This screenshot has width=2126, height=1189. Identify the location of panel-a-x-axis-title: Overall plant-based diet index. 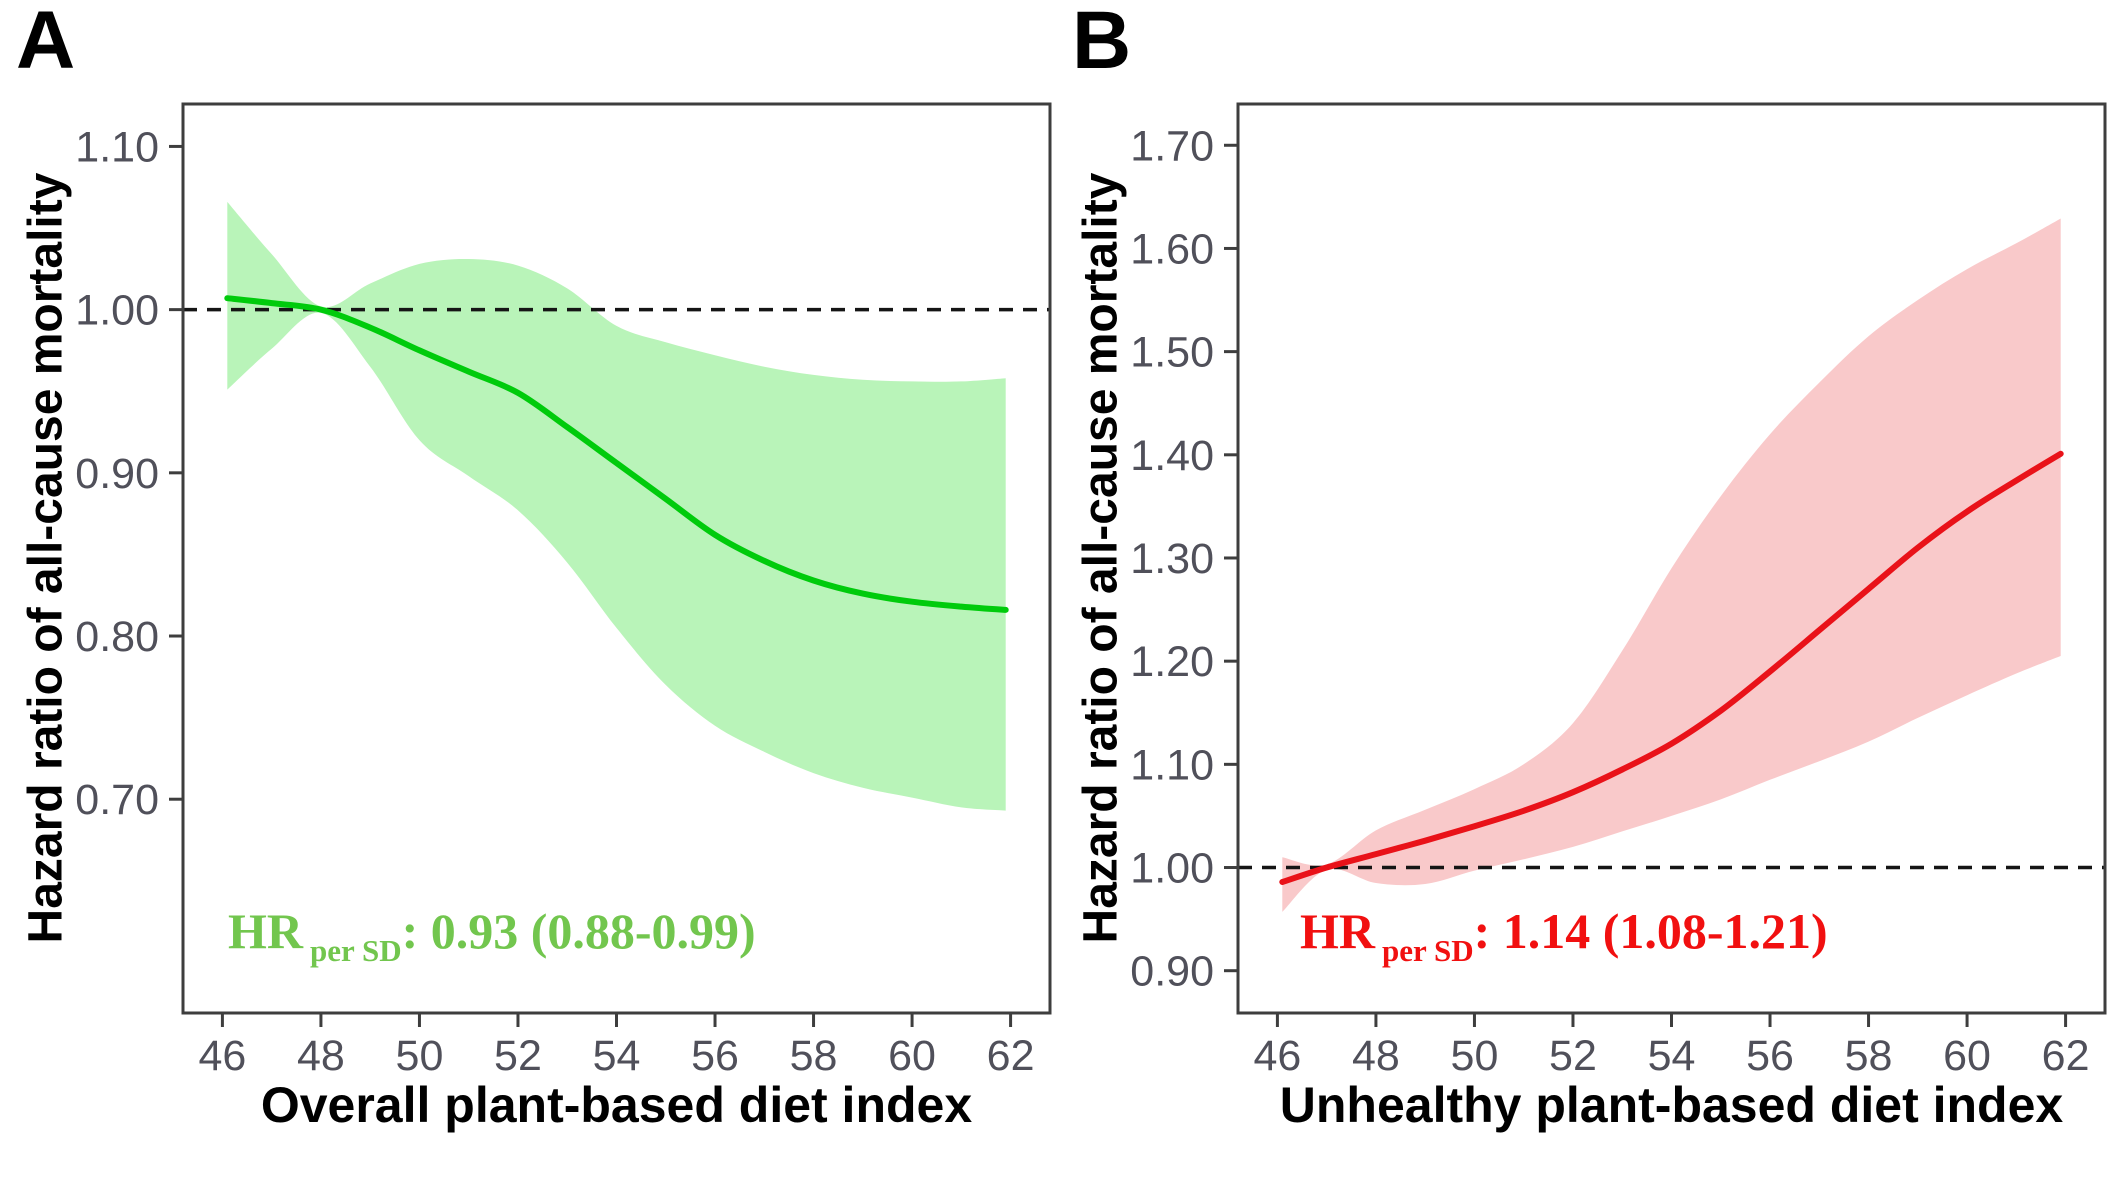
(616, 1105).